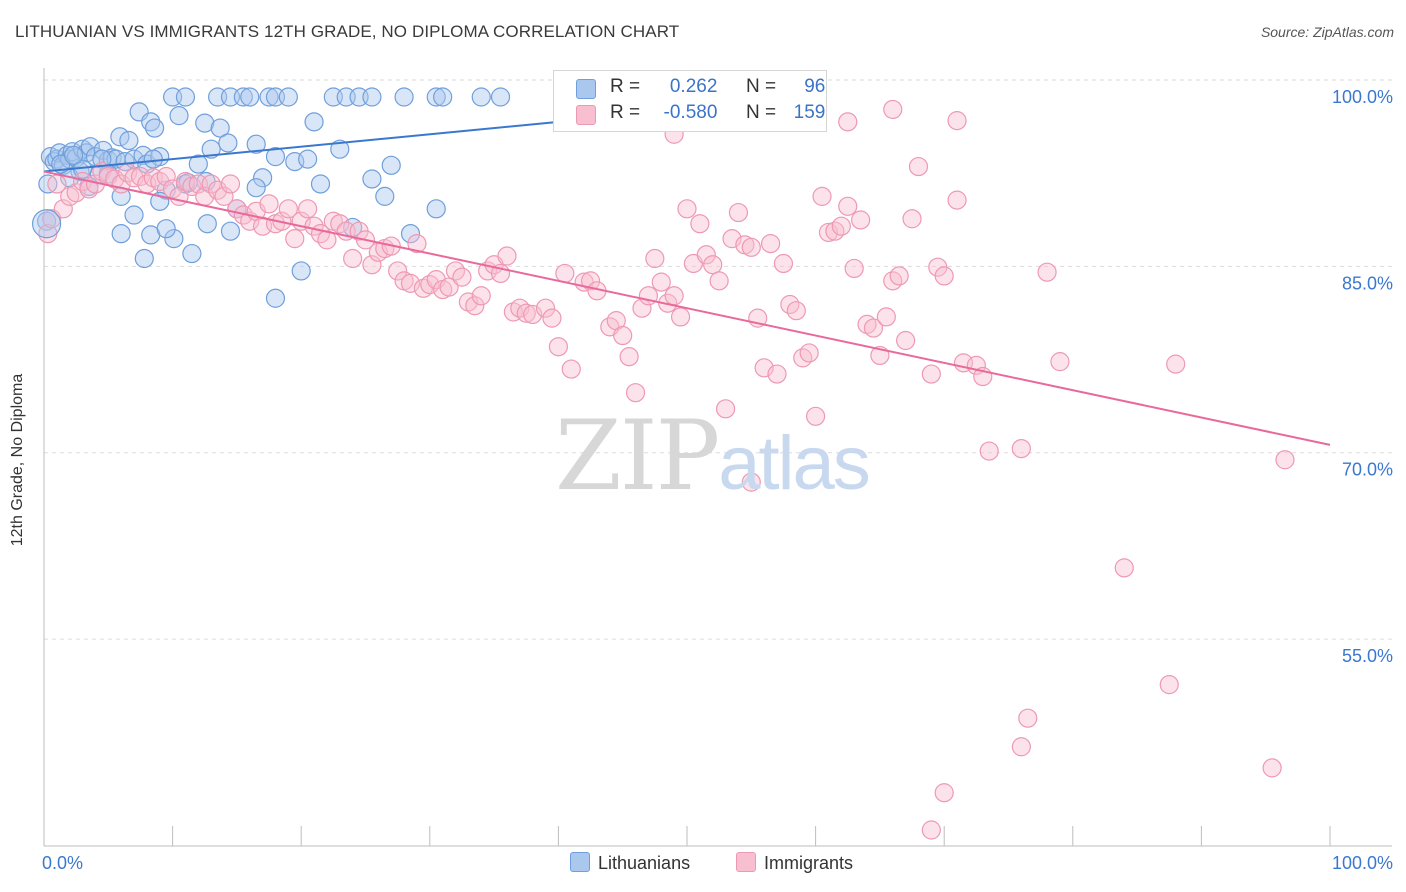  I want to click on y-axis-label: 12th Grade, No Diploma, so click(17, 460).